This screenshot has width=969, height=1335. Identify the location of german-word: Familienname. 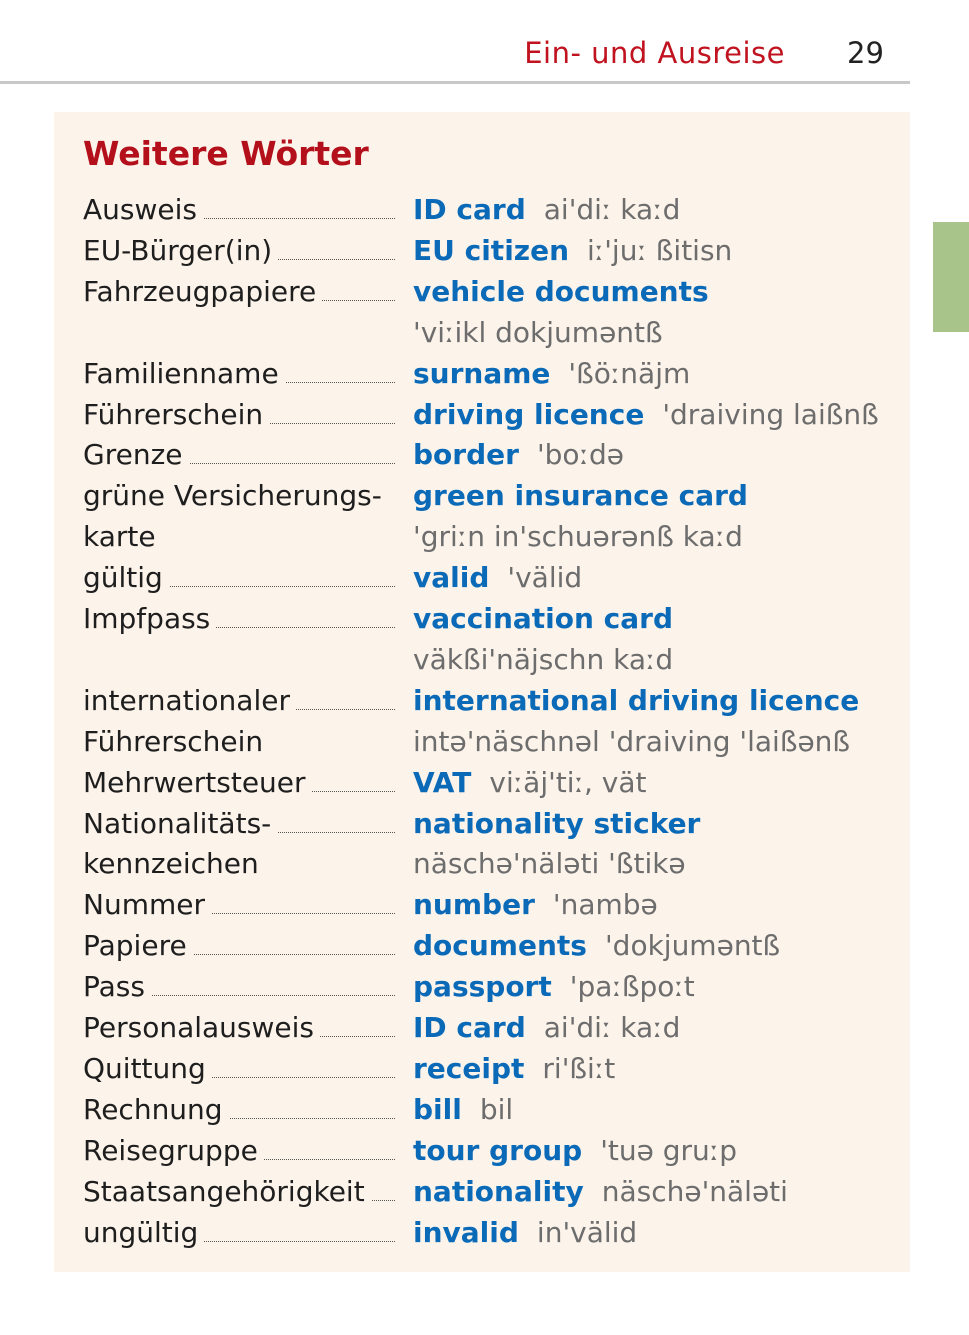
(184, 373).